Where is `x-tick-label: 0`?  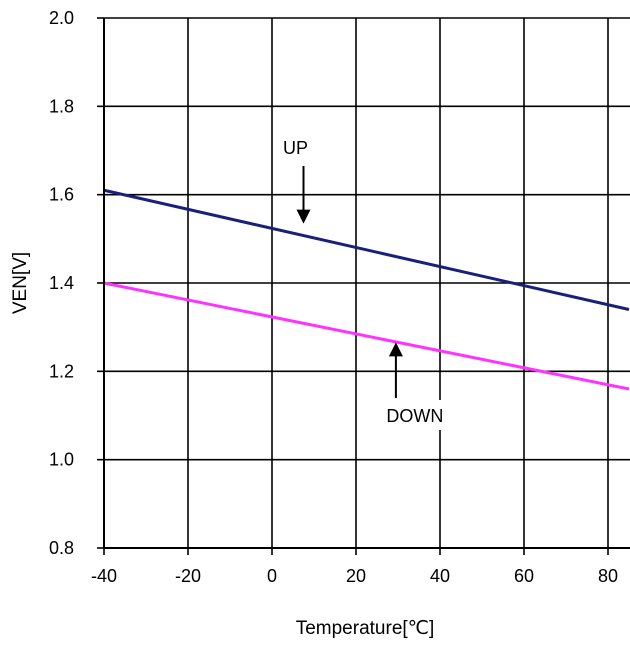
x-tick-label: 0 is located at coordinates (272, 576).